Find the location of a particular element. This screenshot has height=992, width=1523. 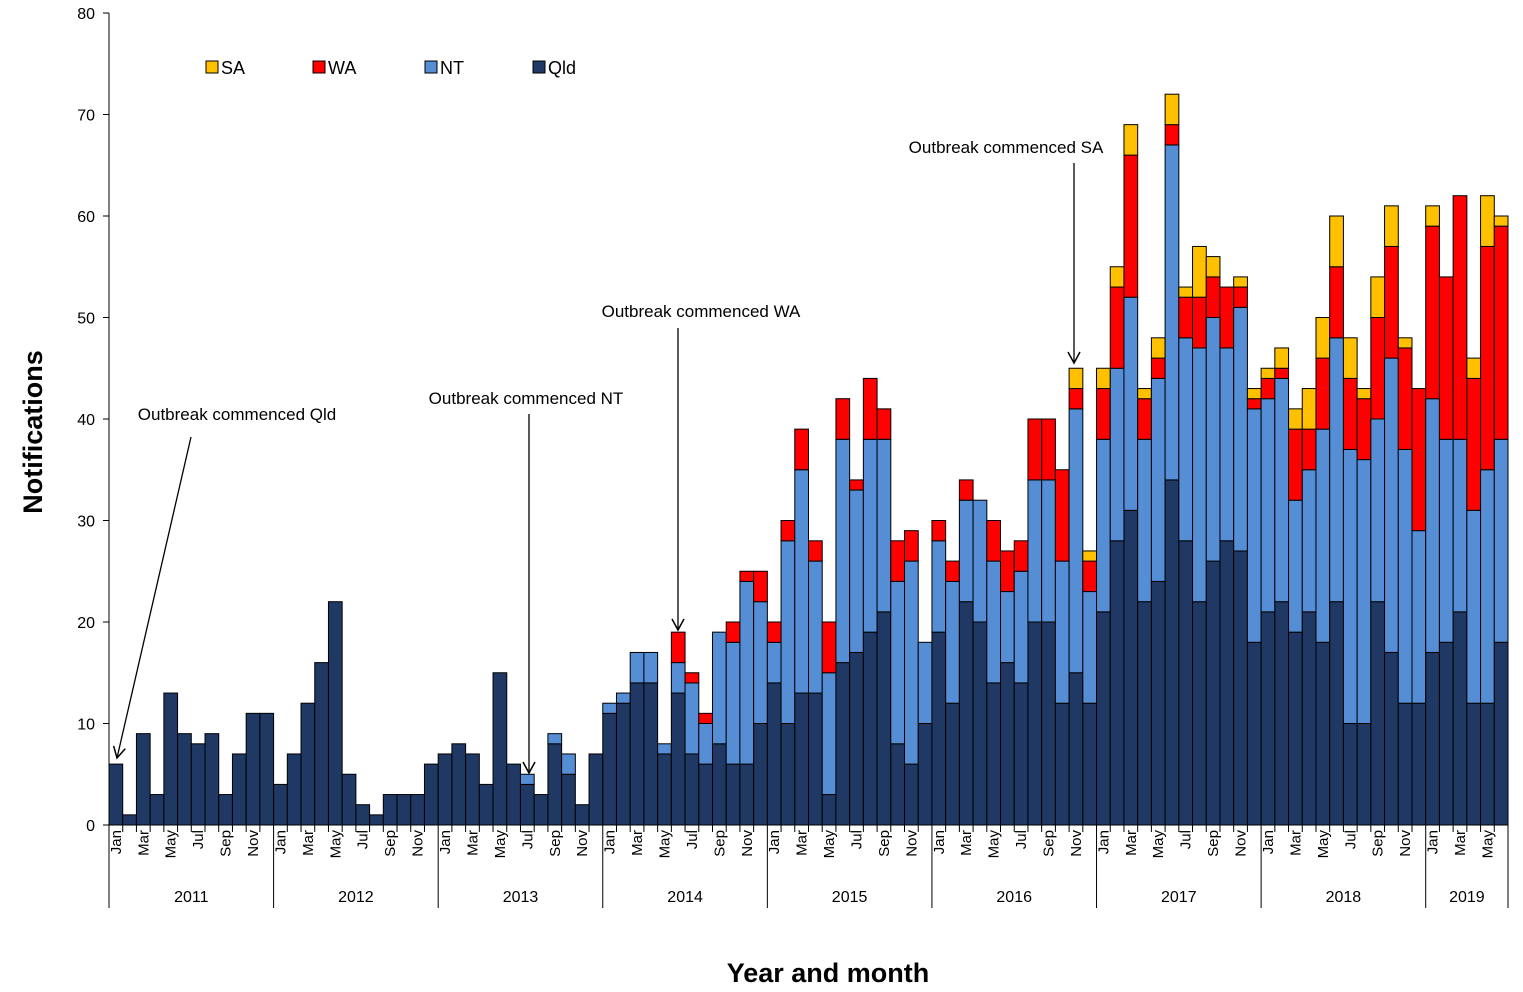

y-tick-label: 20 is located at coordinates (86, 623).